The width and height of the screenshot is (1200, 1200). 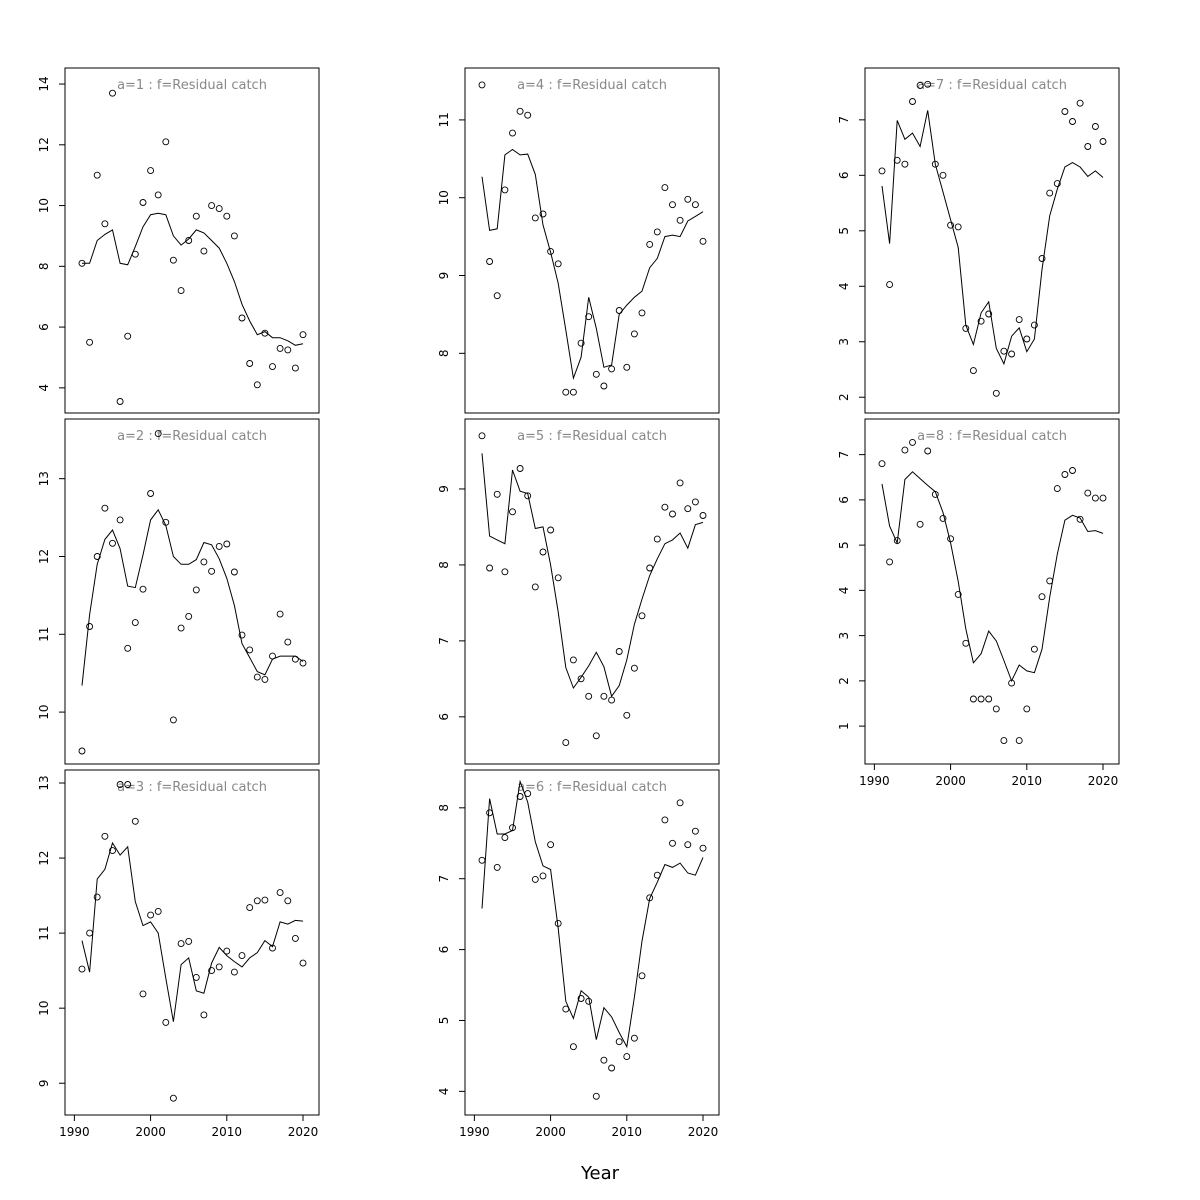 What do you see at coordinates (592, 787) in the screenshot?
I see `panel-title: a=6 : f=Residual catch` at bounding box center [592, 787].